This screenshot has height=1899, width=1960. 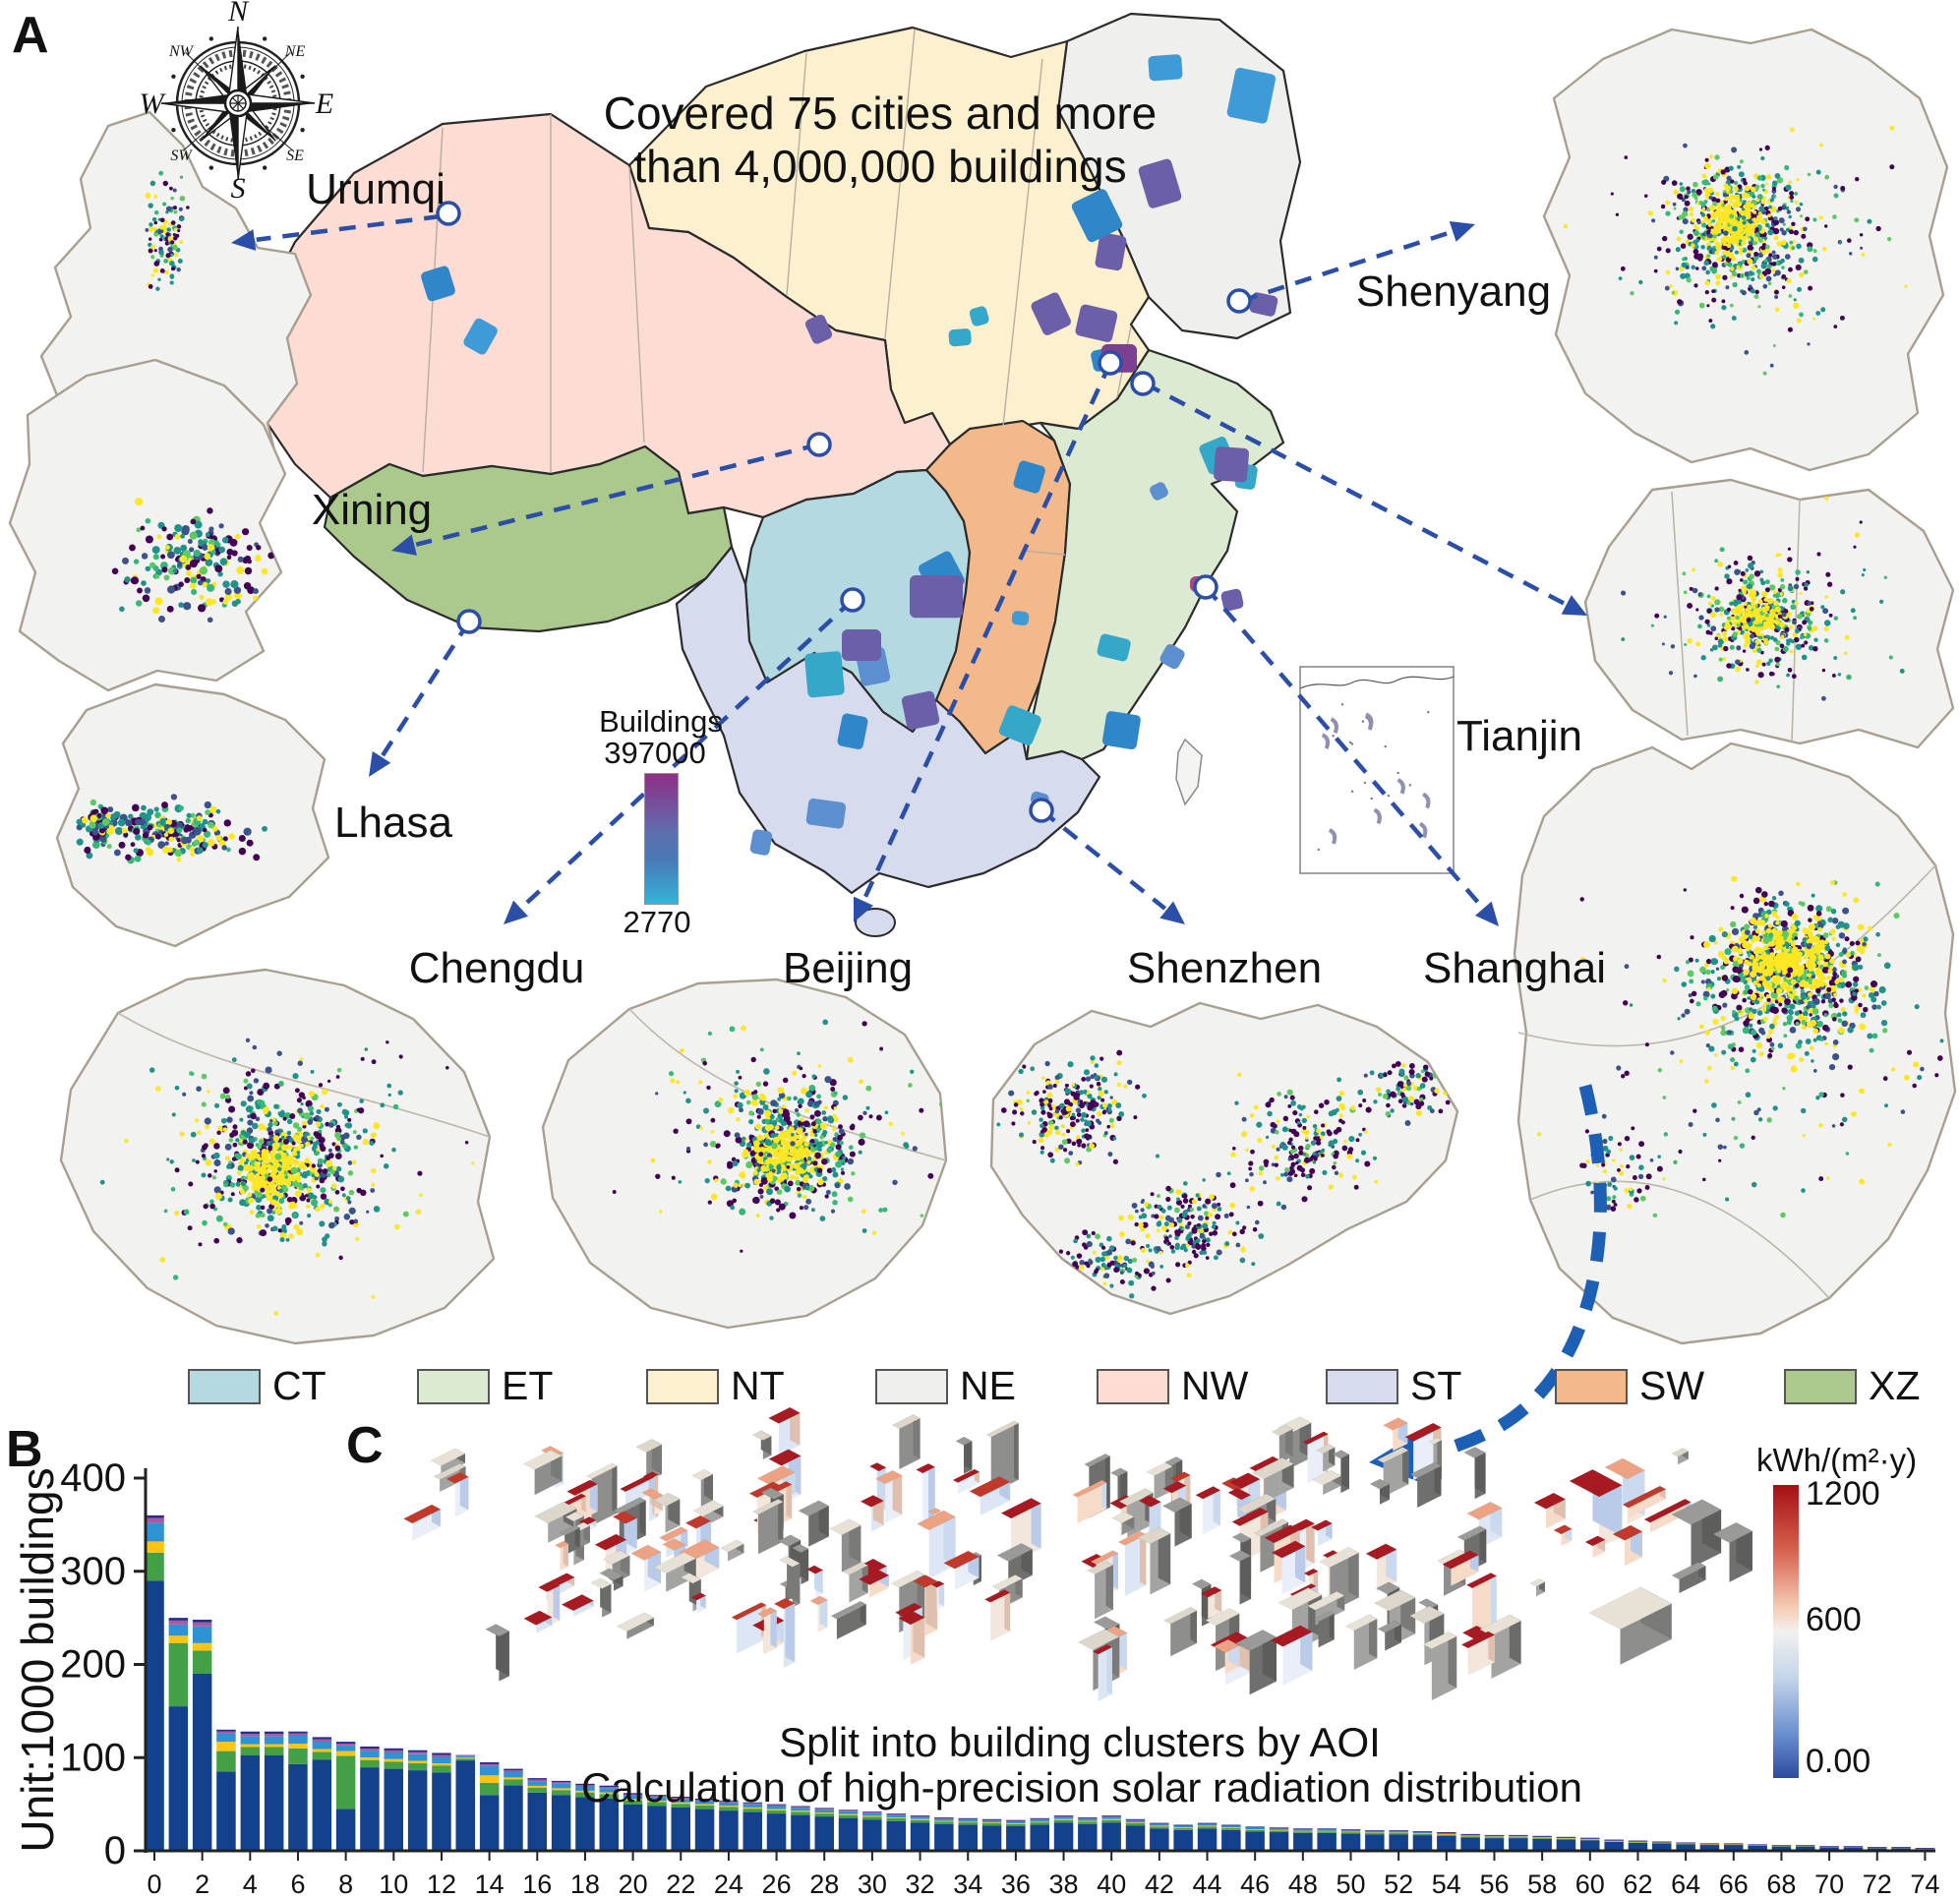 What do you see at coordinates (1542, 1884) in the screenshot?
I see `x-tick-label: 58` at bounding box center [1542, 1884].